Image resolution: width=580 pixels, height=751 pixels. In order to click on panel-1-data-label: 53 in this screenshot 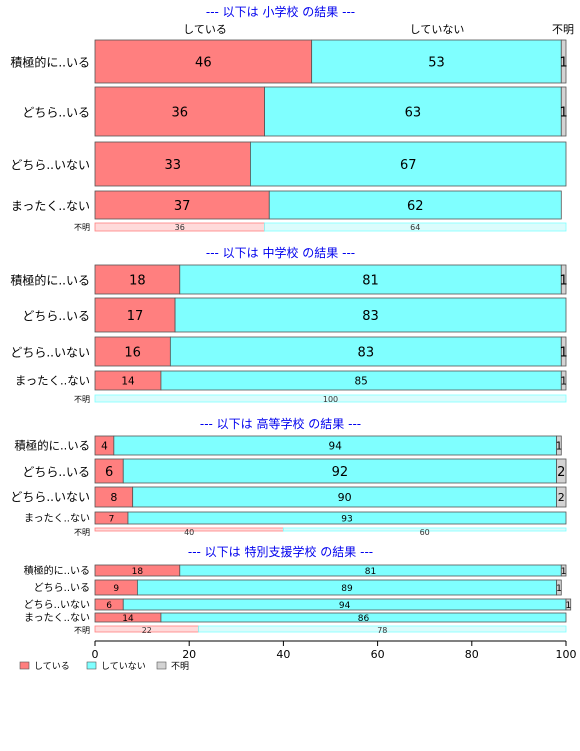, I will do `click(436, 62)`.